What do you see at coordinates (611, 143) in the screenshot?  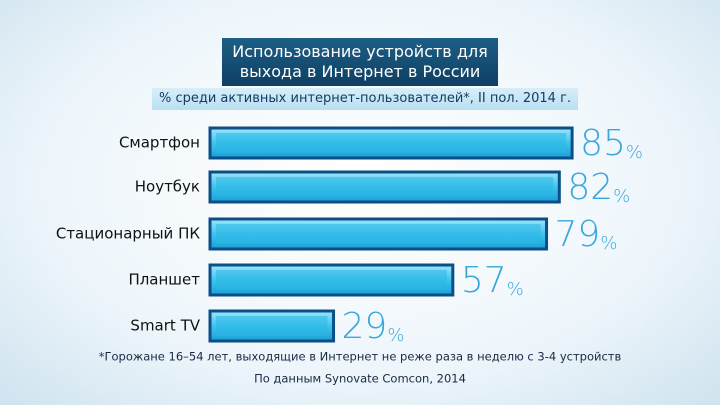 I see `value-label: 85%` at bounding box center [611, 143].